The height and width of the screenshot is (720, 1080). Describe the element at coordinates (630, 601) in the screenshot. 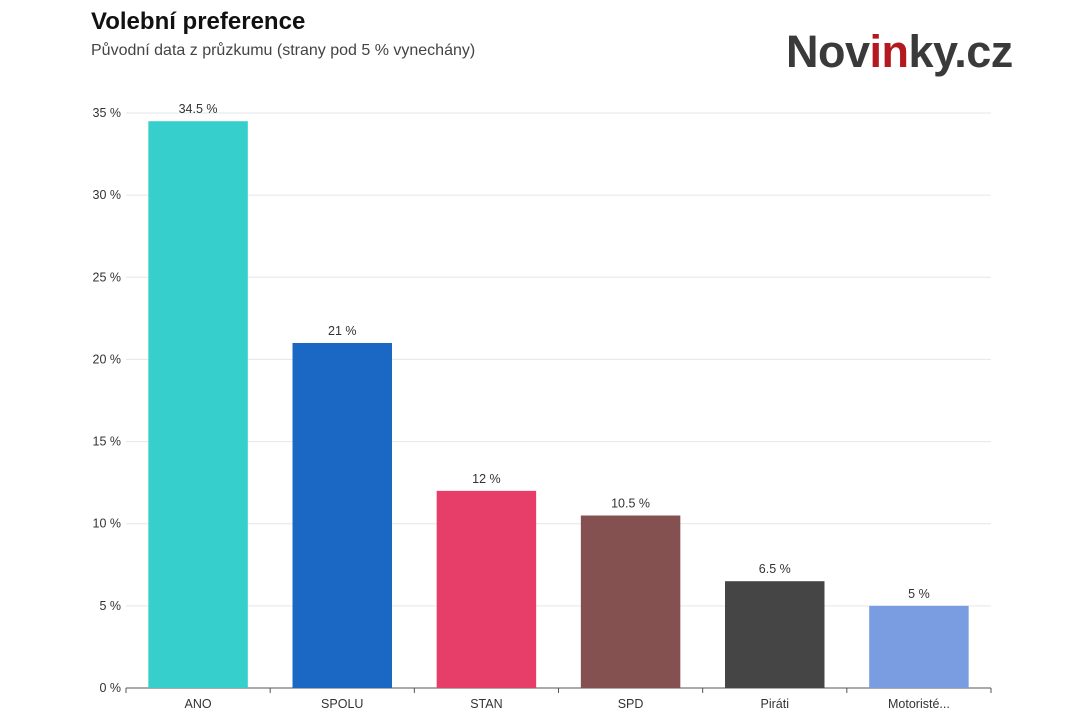

I see `bar-spd` at that location.